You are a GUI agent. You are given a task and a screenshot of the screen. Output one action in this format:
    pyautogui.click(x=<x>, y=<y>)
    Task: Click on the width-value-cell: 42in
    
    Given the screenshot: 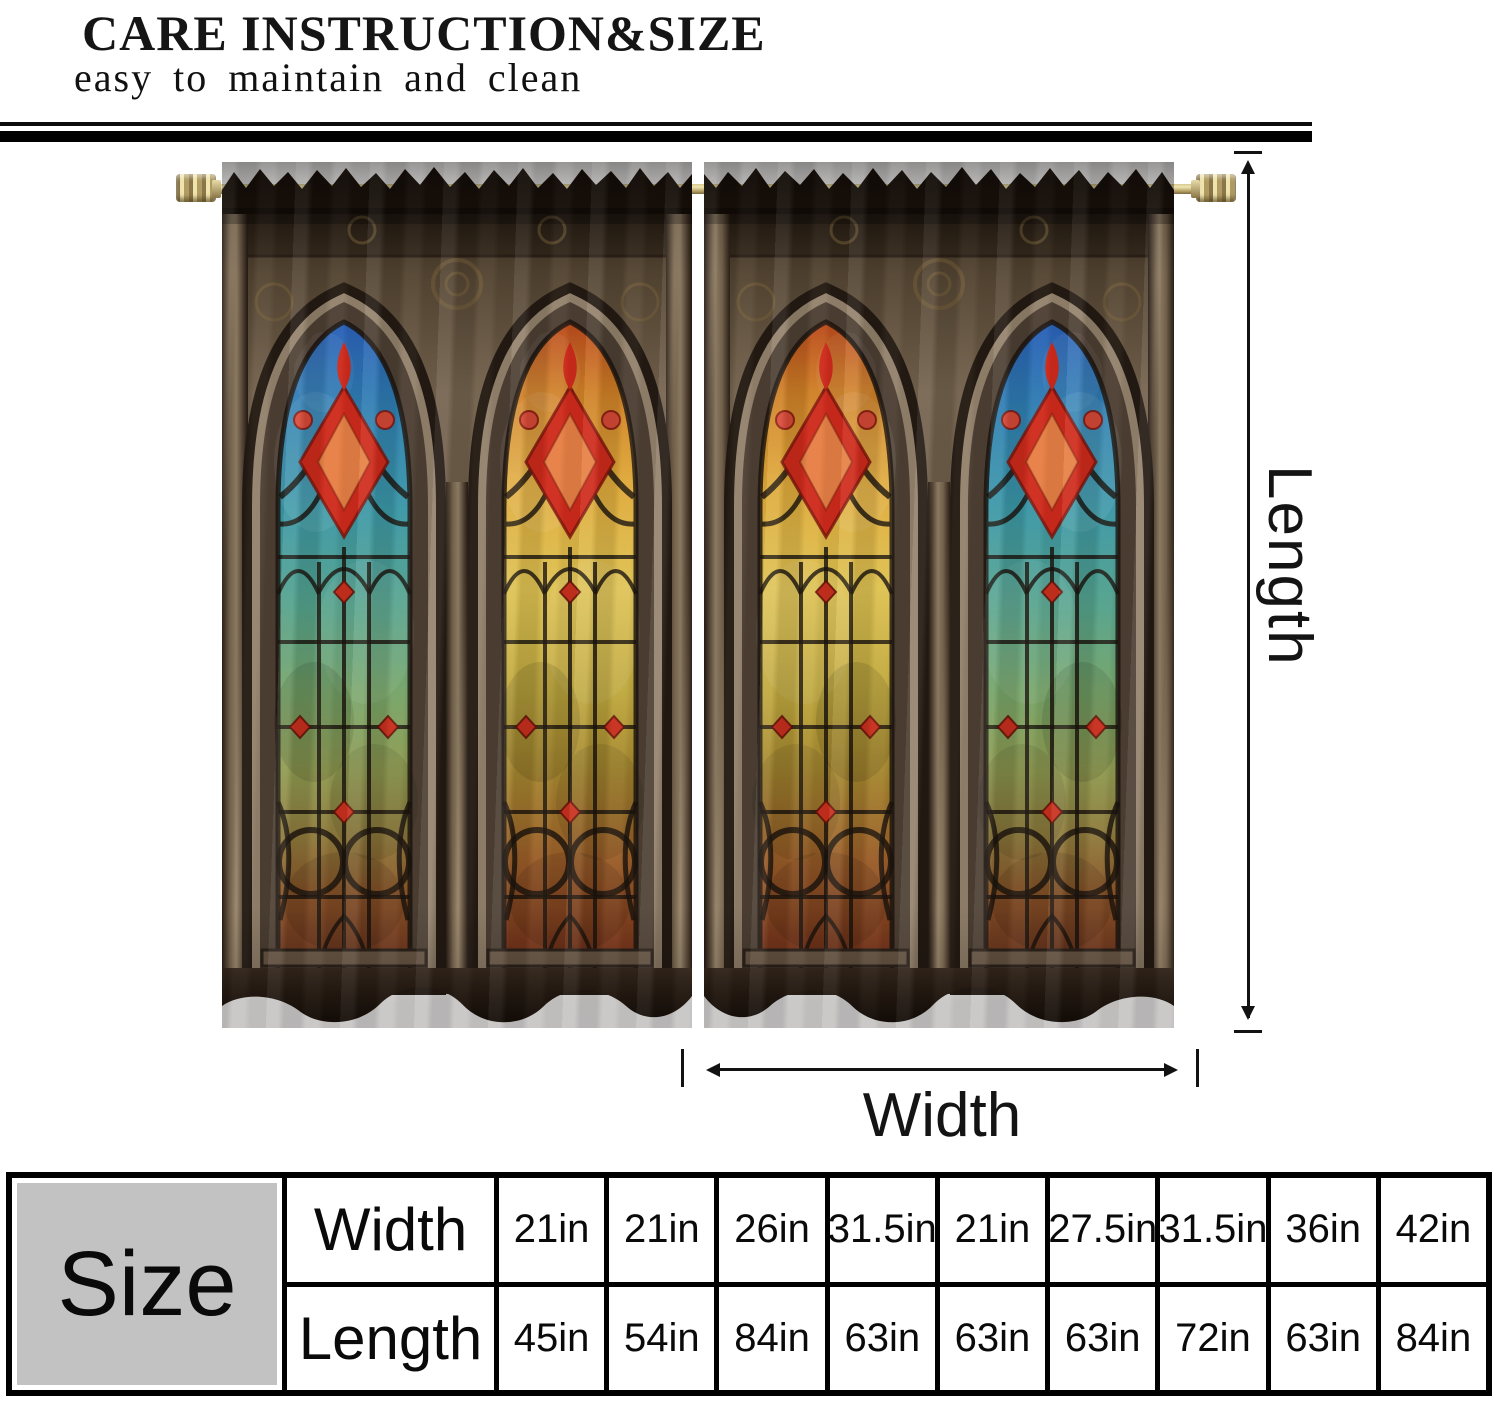 What is the action you would take?
    pyautogui.click(x=1433, y=1230)
    